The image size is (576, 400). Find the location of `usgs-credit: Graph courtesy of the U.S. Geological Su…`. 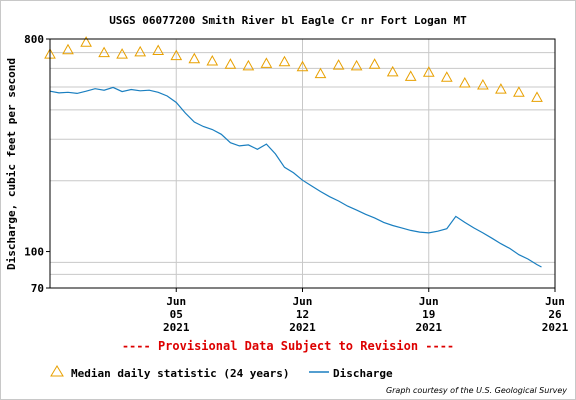

usgs-credit: Graph courtesy of the U.S. Geological Su… is located at coordinates (476, 390).